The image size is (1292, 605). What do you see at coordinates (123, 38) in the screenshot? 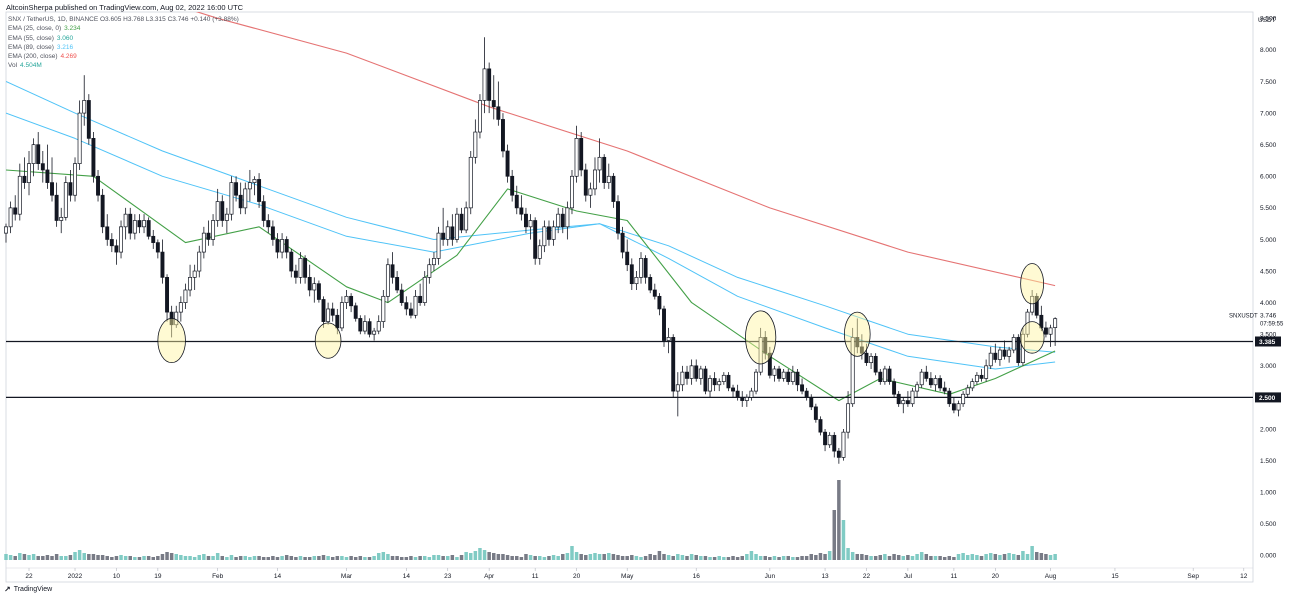
I see `legend-row: EMA (55, close) 3.060` at bounding box center [123, 38].